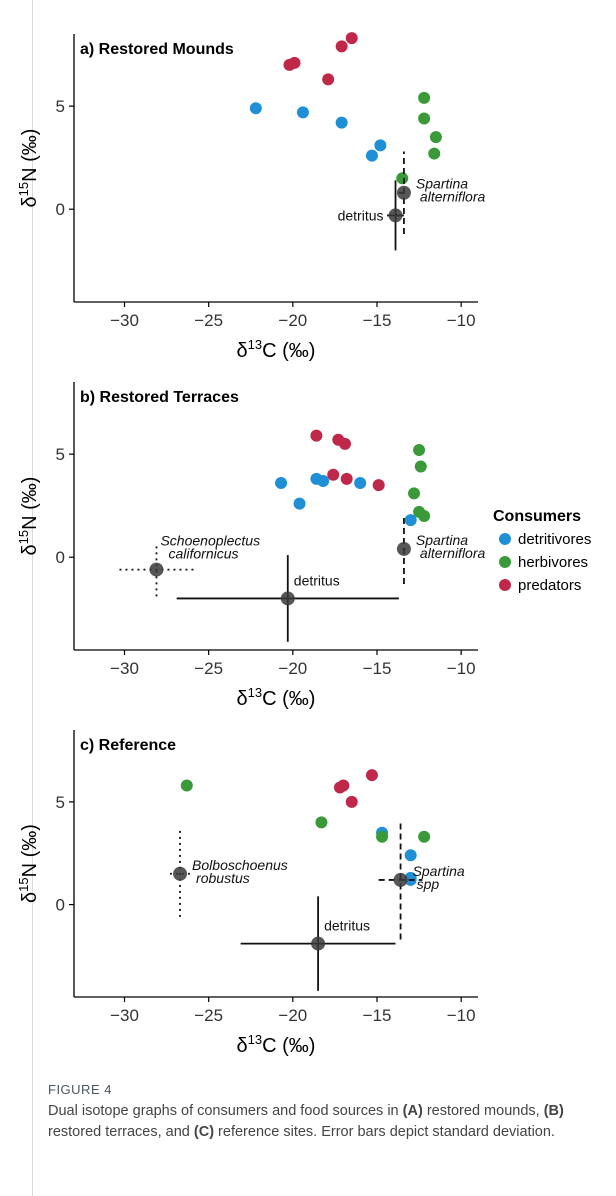 The height and width of the screenshot is (1196, 616). Describe the element at coordinates (428, 884) in the screenshot. I see `source-label: spp` at that location.